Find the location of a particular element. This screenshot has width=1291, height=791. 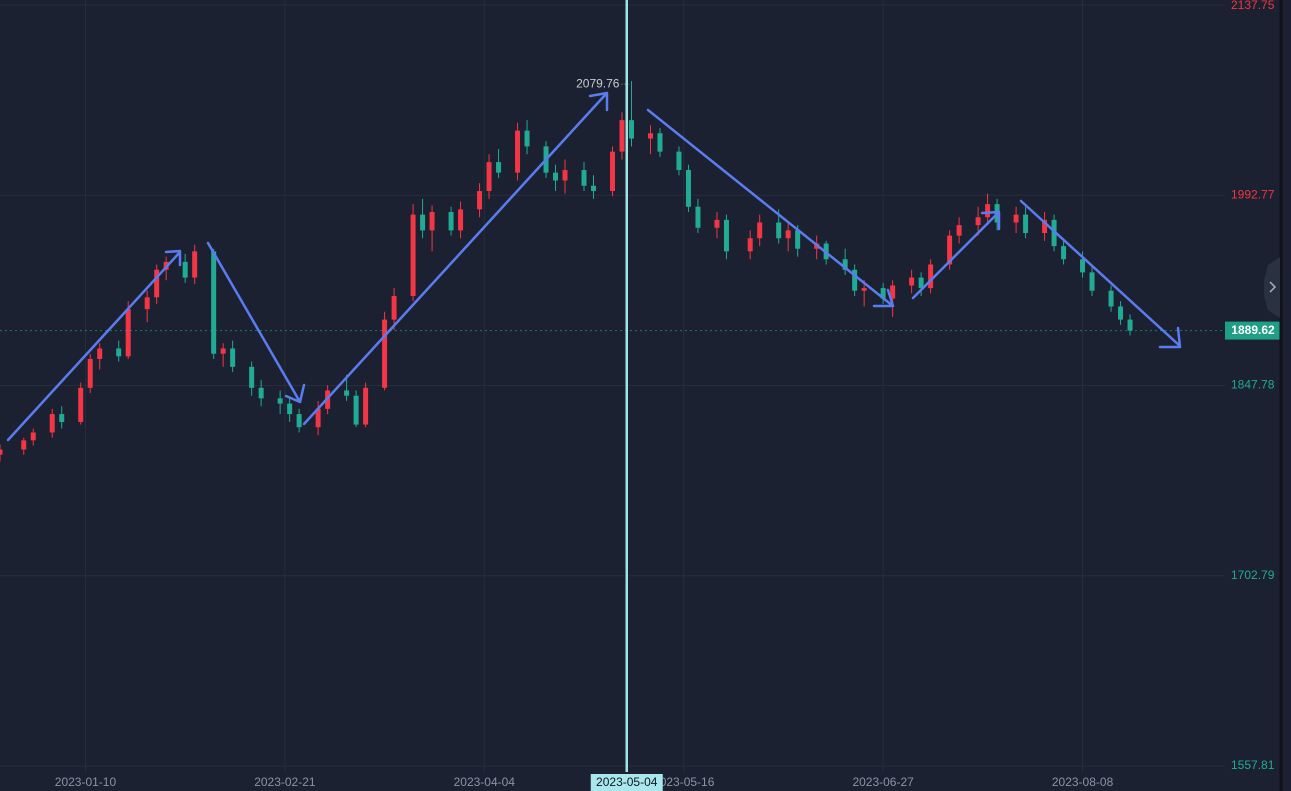

x-tick-label: 2023-04-04 is located at coordinates (485, 782).